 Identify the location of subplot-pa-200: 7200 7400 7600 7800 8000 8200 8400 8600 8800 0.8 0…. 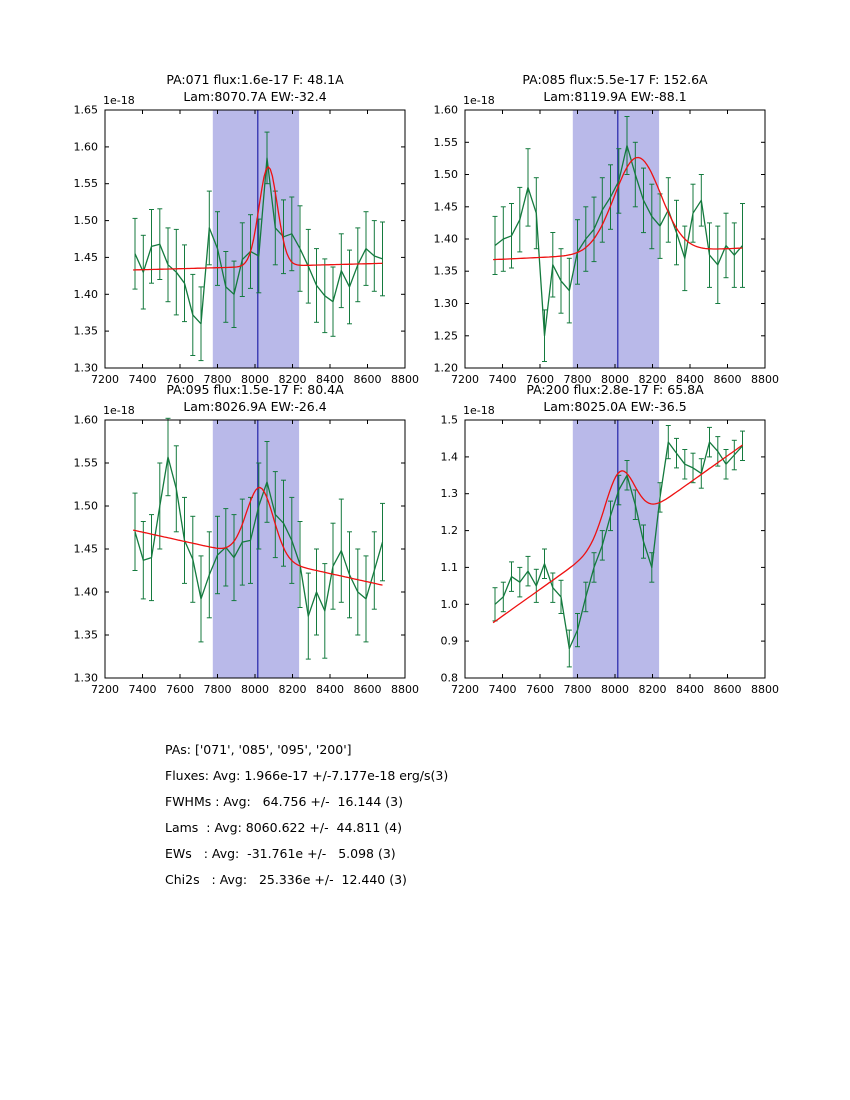
(602, 534).